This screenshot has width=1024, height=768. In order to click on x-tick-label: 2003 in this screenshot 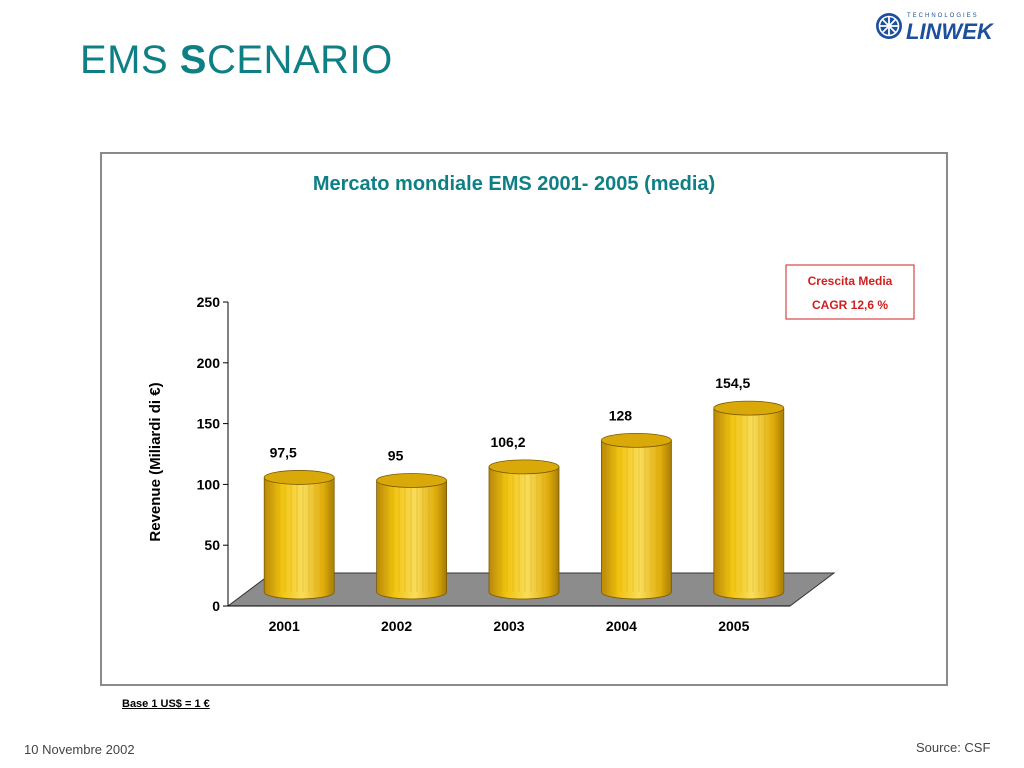, I will do `click(508, 626)`.